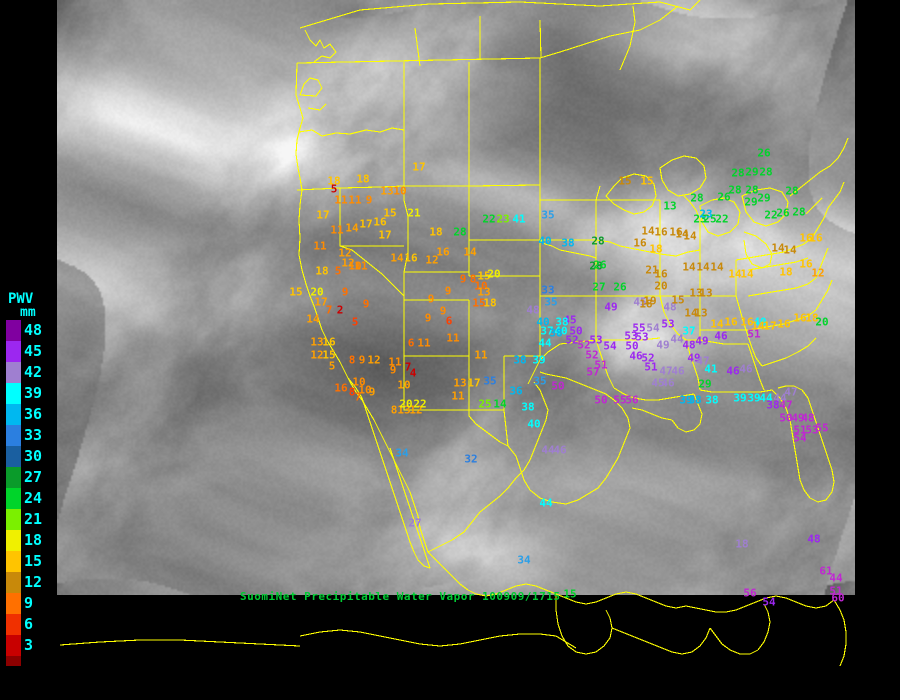 Image resolution: width=900 pixels, height=700 pixels. What do you see at coordinates (338, 271) in the screenshot?
I see `pwv-value-label: 5` at bounding box center [338, 271].